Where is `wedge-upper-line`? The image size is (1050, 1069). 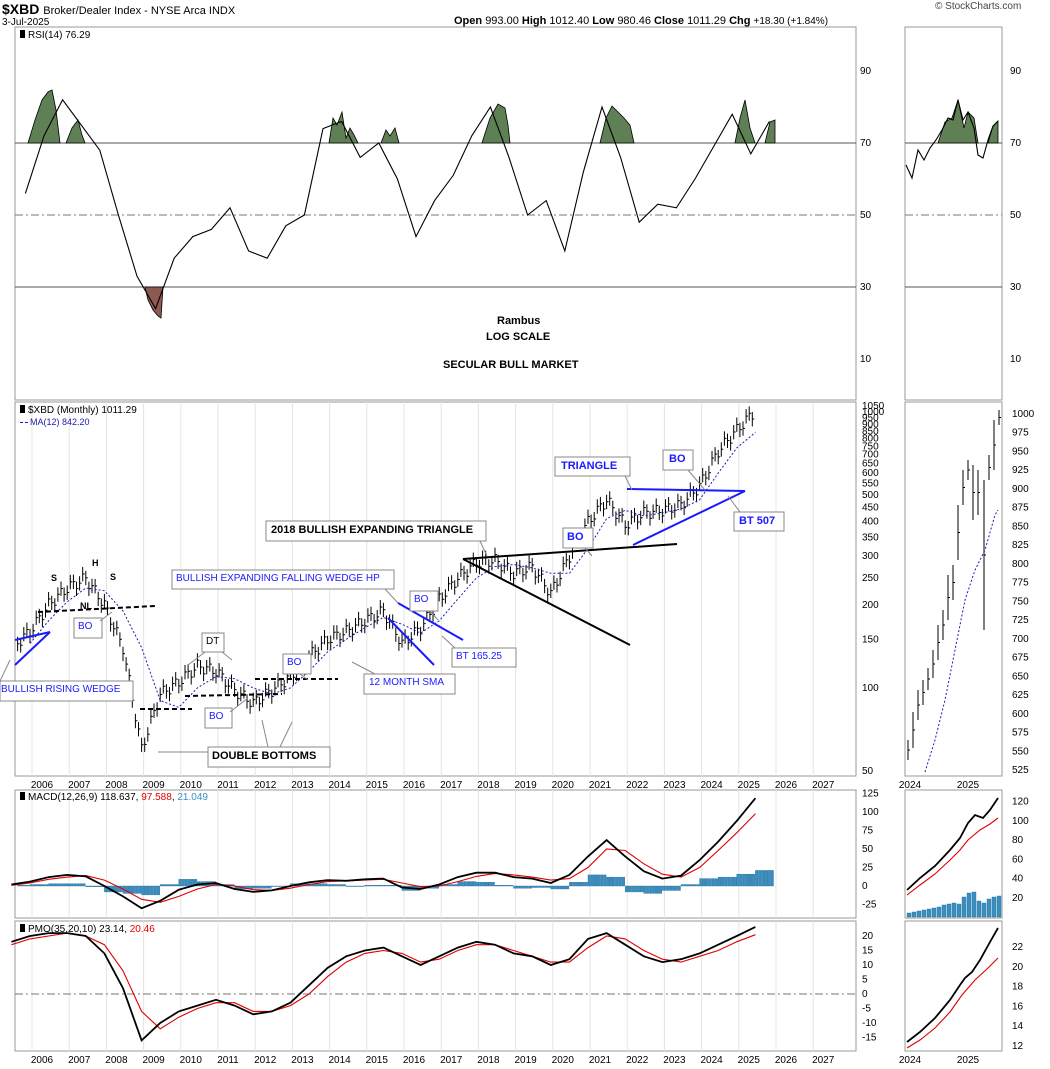 wedge-upper-line is located at coordinates (430, 621).